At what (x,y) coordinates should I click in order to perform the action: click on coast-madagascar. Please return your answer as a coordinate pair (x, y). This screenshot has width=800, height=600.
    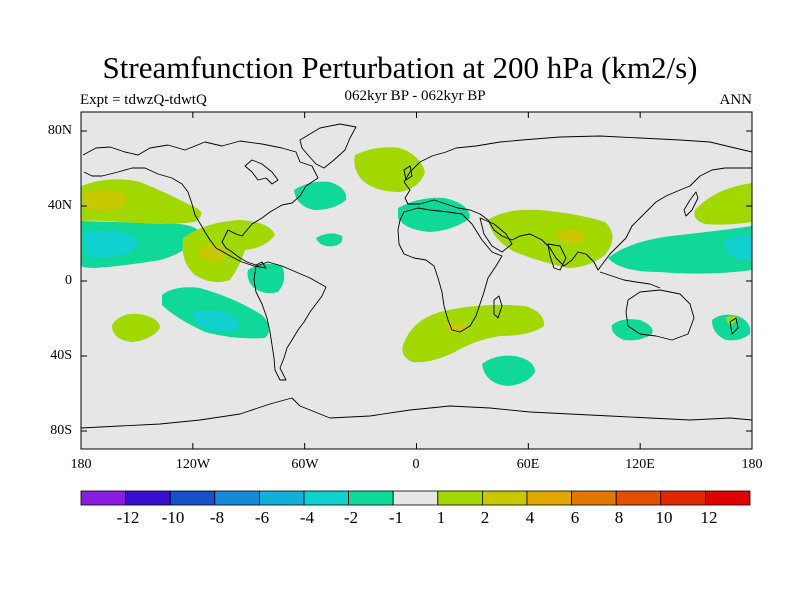
    Looking at the image, I should click on (498, 307).